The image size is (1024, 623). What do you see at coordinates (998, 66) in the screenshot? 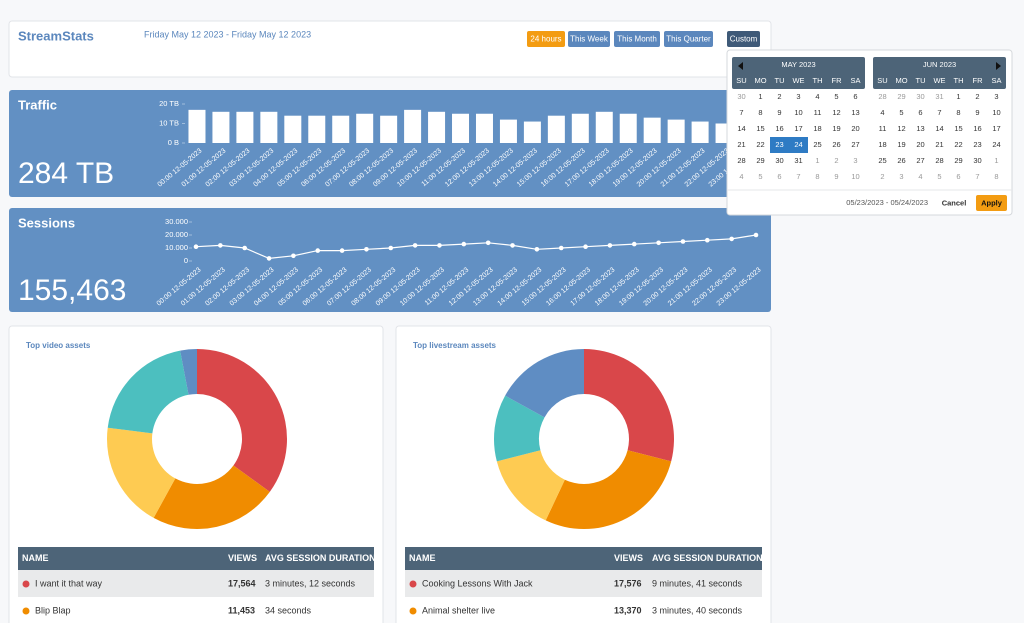
I see `next-arrow` at bounding box center [998, 66].